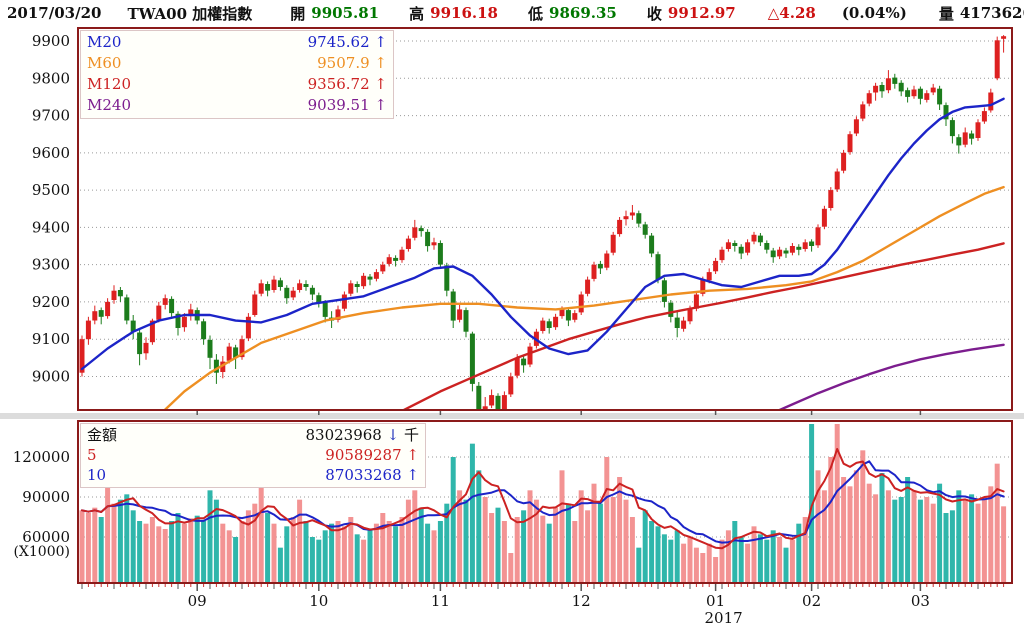 The height and width of the screenshot is (630, 1024). What do you see at coordinates (51, 190) in the screenshot?
I see `svg-text: 9500` at bounding box center [51, 190].